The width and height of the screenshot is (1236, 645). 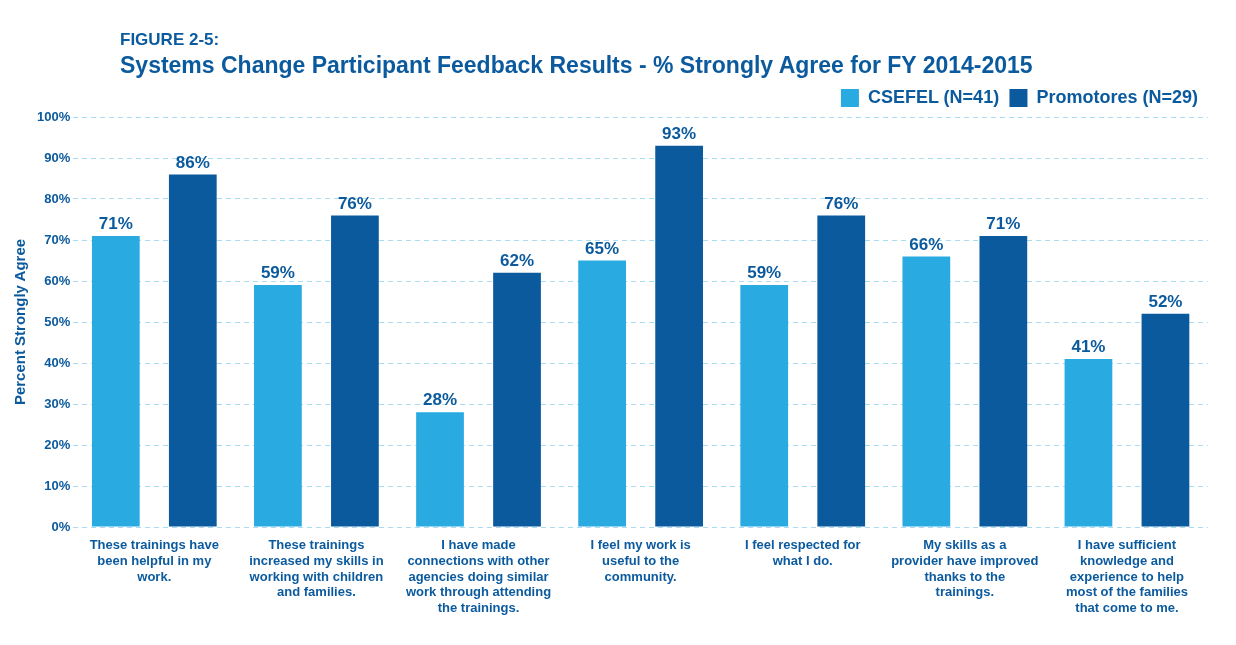 I want to click on y-tick-label: 70%, so click(x=57, y=239).